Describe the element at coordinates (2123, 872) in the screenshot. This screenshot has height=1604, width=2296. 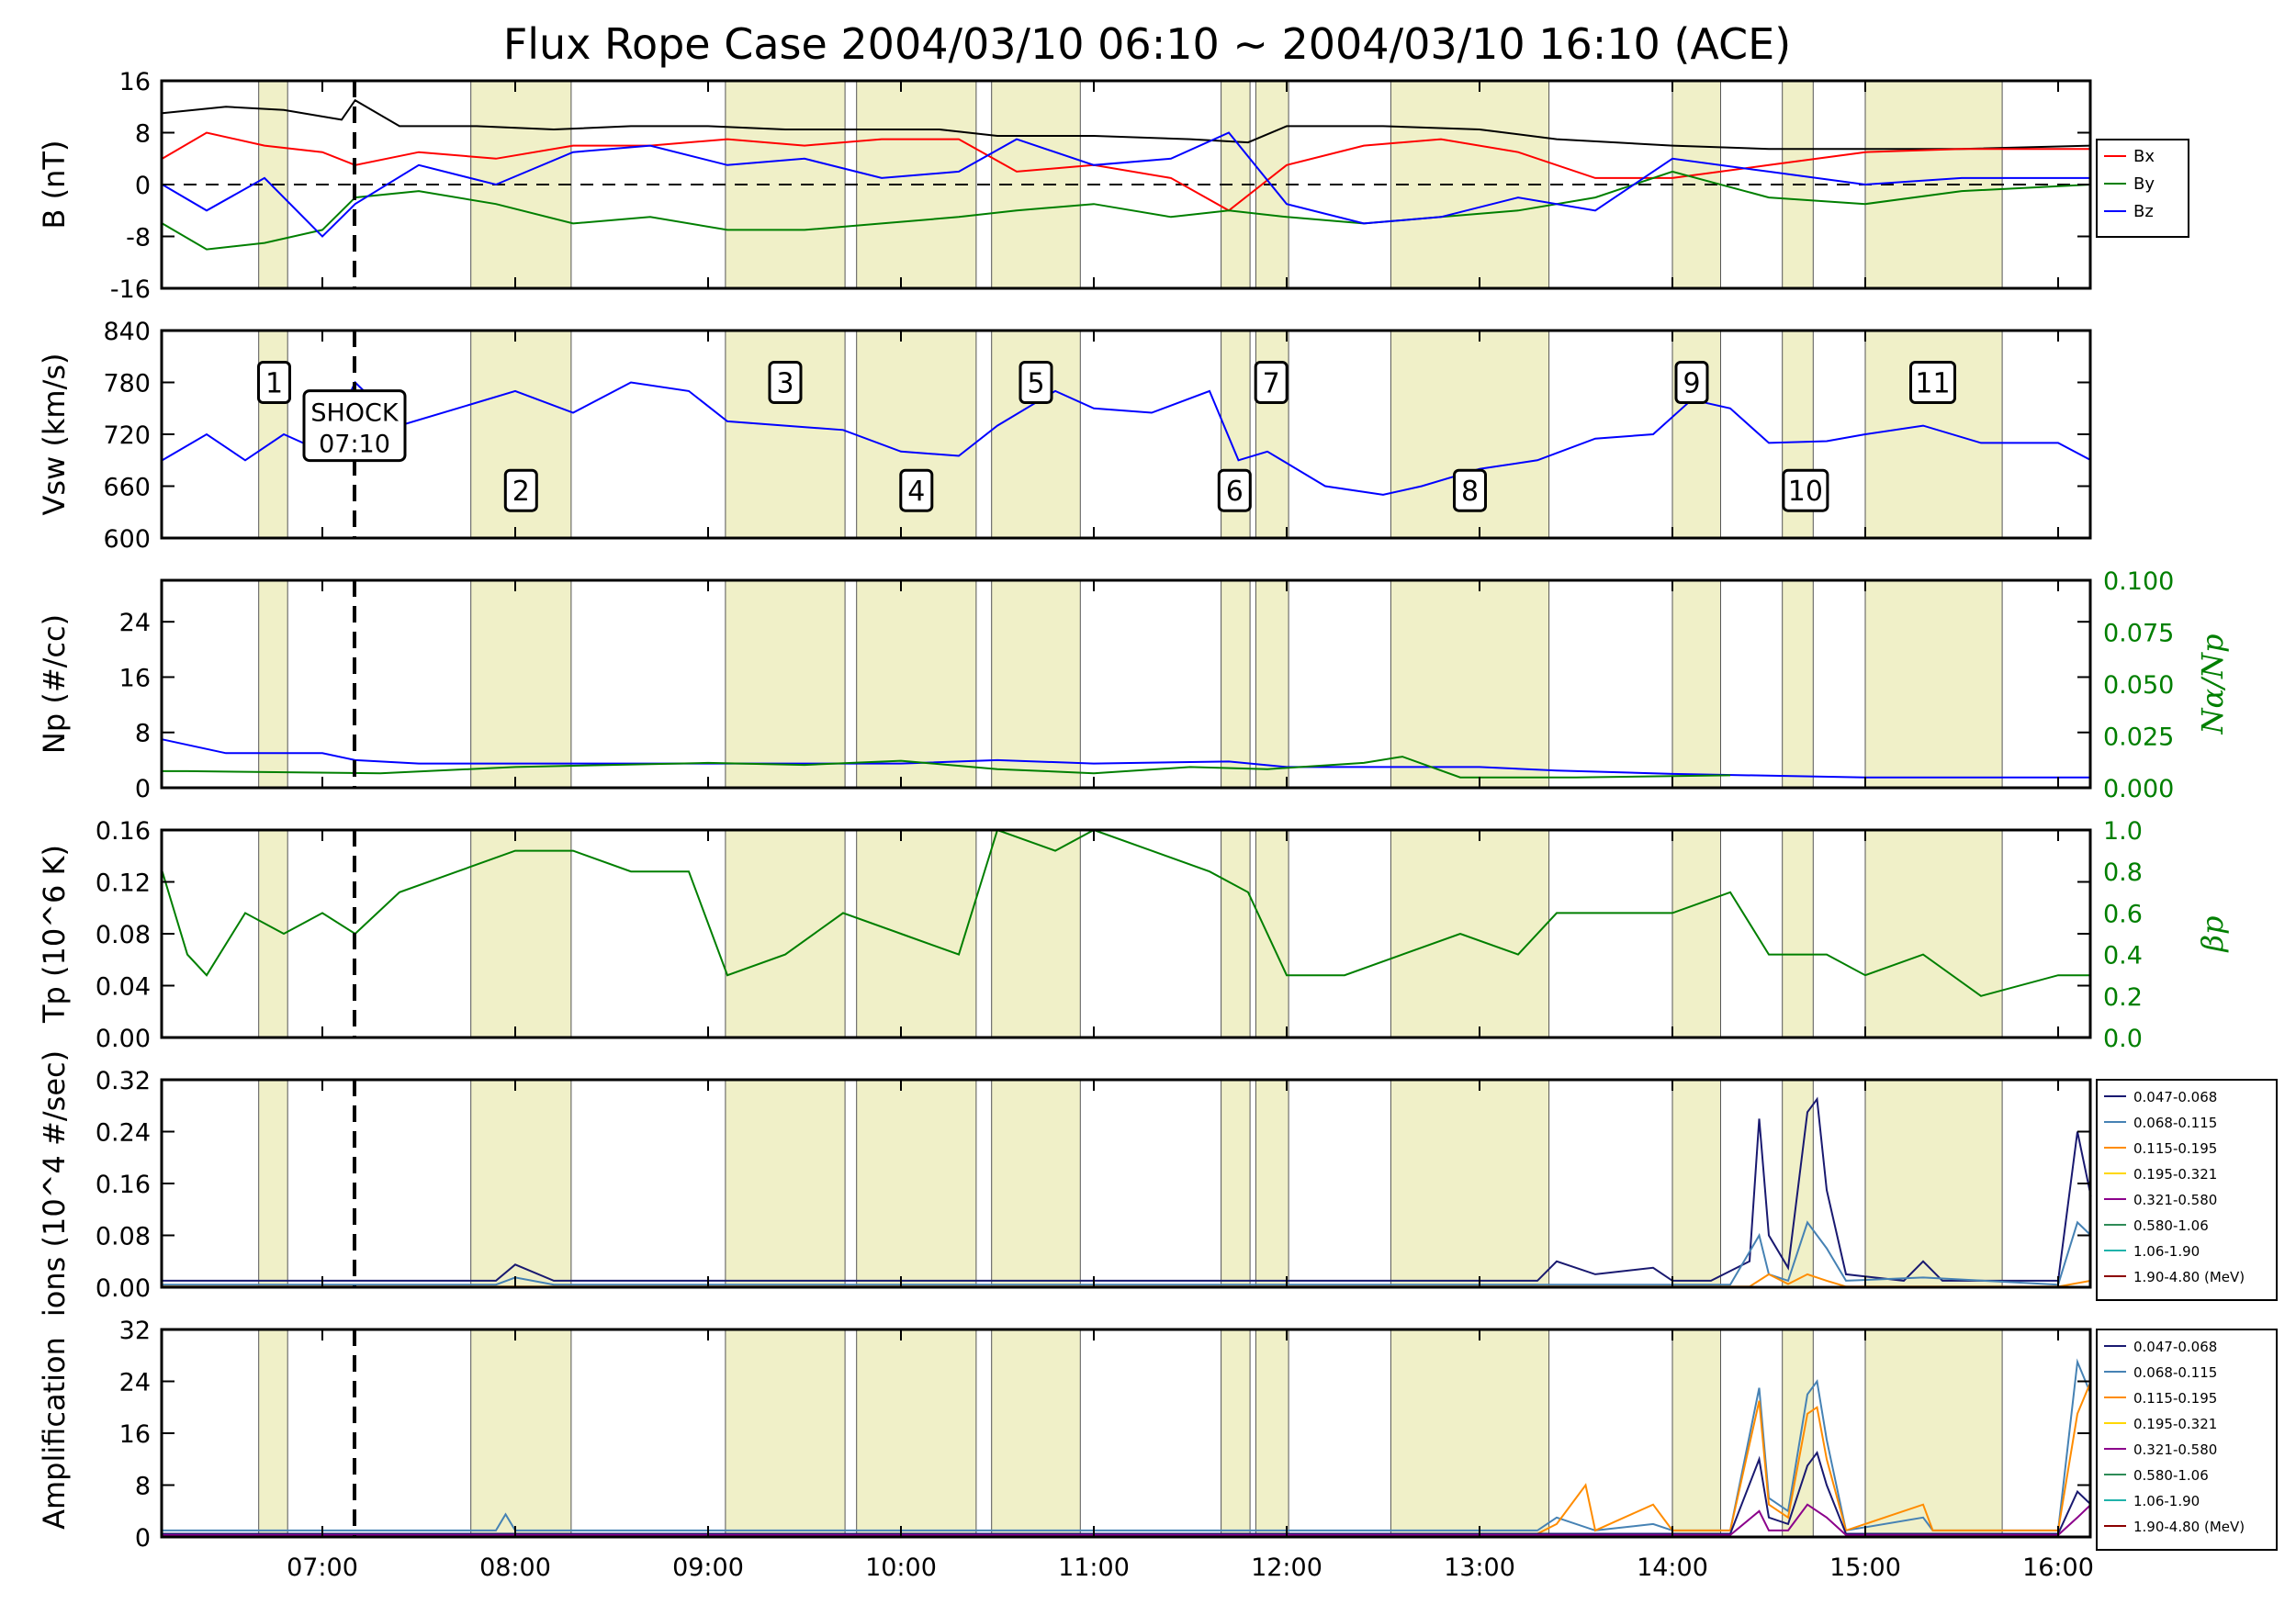
I see `y-right-tick-label: 0.8` at that location.